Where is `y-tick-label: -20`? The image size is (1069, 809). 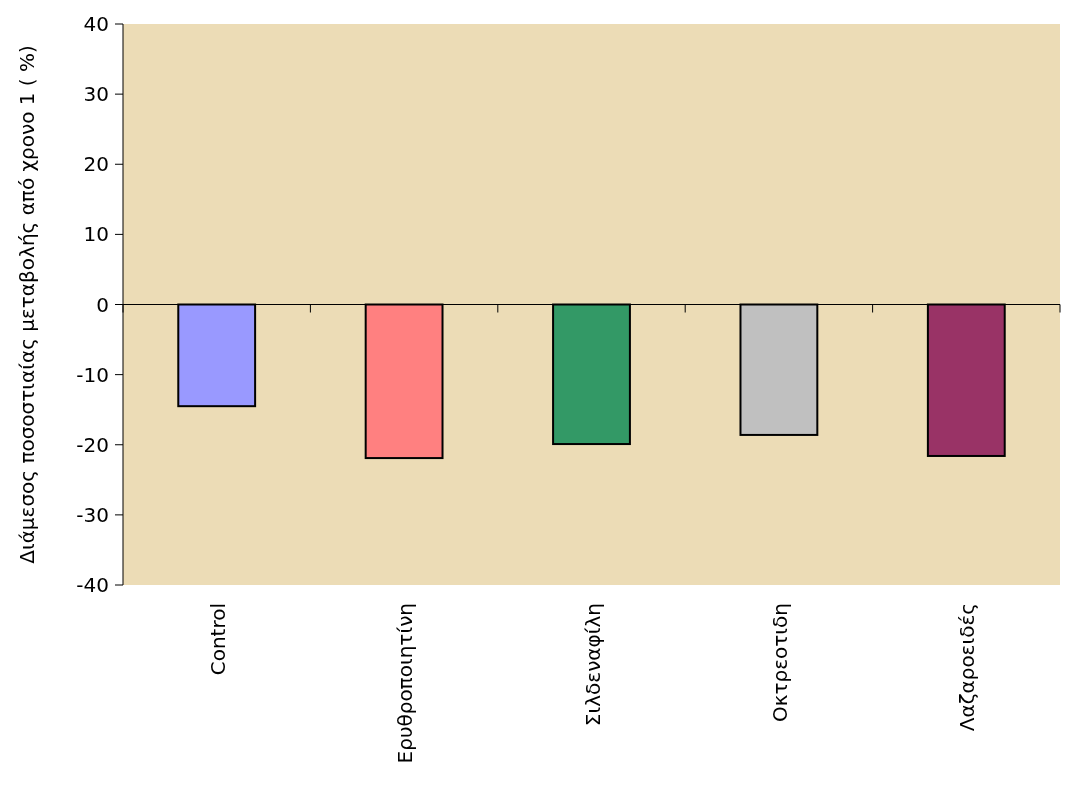
y-tick-label: -20 is located at coordinates (92, 444).